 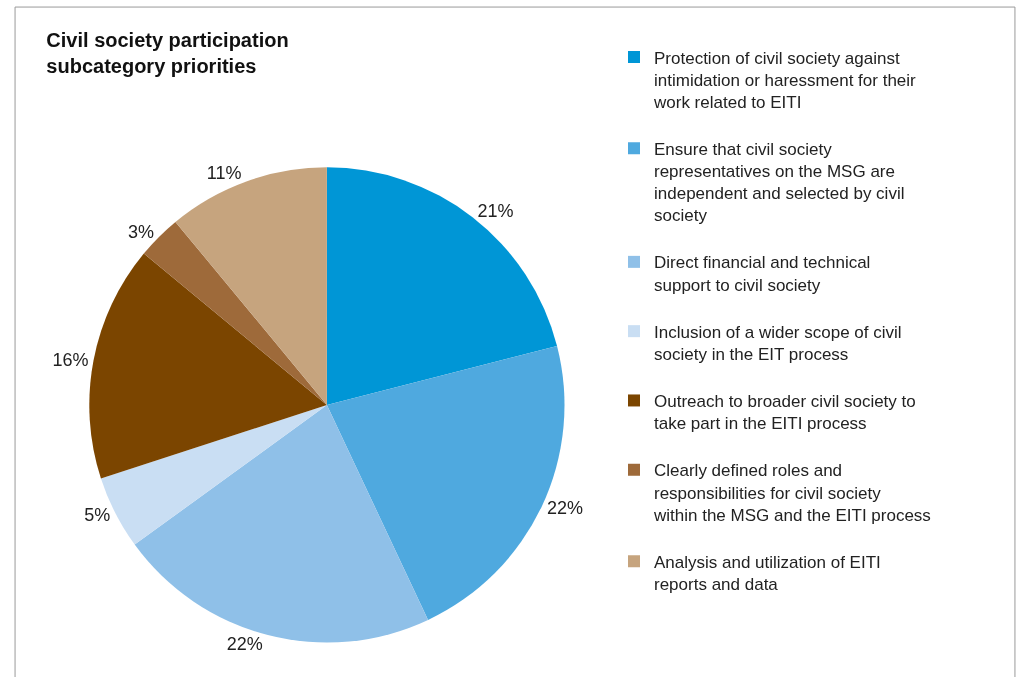 What do you see at coordinates (70, 360) in the screenshot?
I see `data-label: 16%` at bounding box center [70, 360].